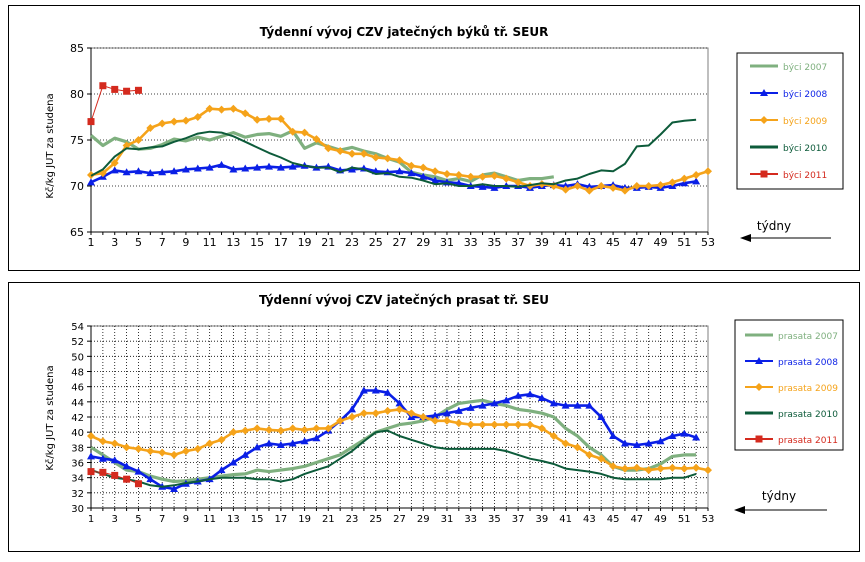  I want to click on x-tick-label: 5, so click(138, 519).